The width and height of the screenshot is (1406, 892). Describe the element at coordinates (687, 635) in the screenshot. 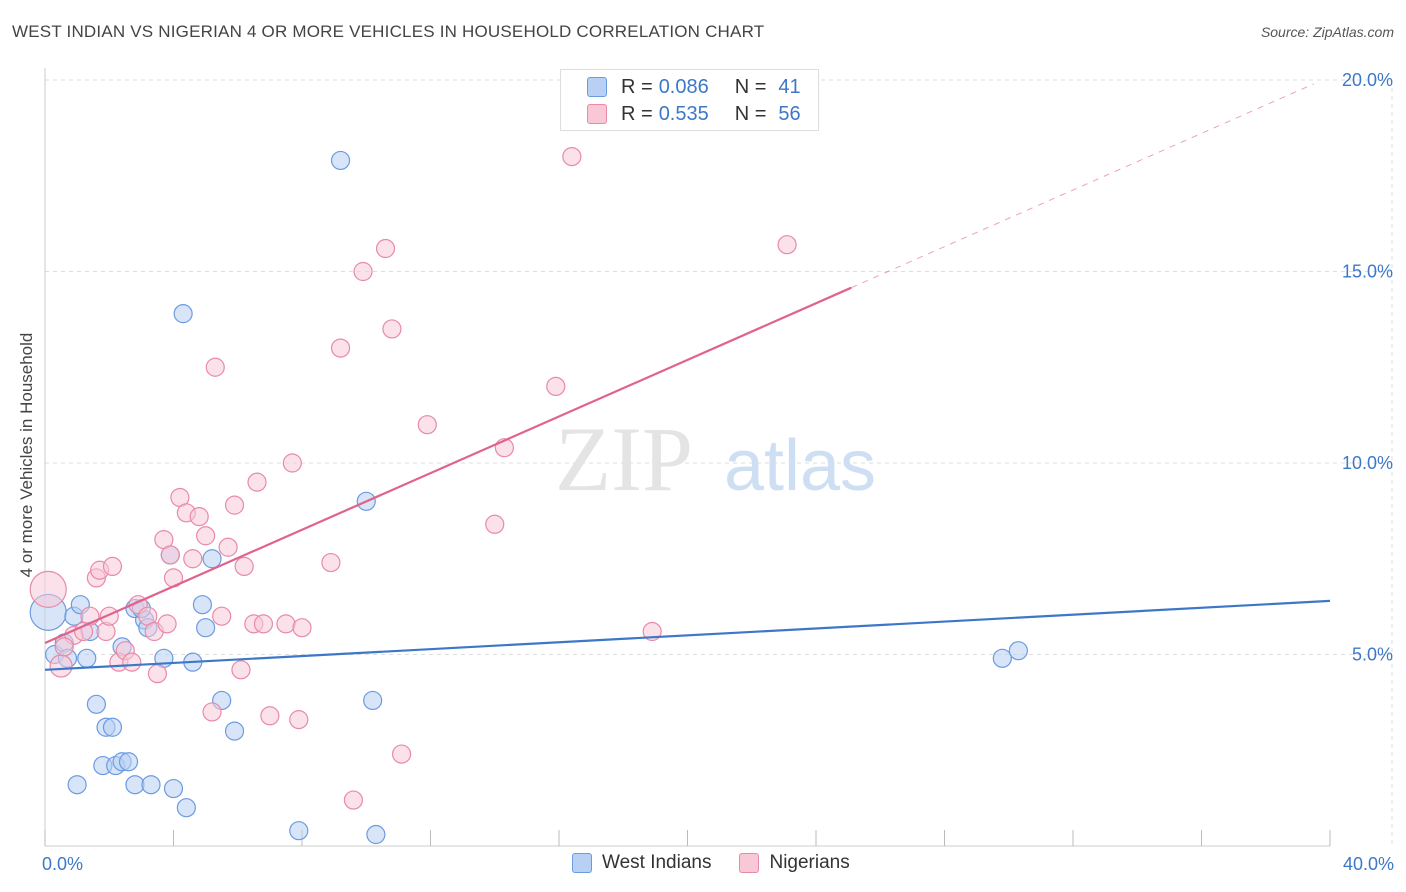

I see `trend-line-west-indians` at that location.